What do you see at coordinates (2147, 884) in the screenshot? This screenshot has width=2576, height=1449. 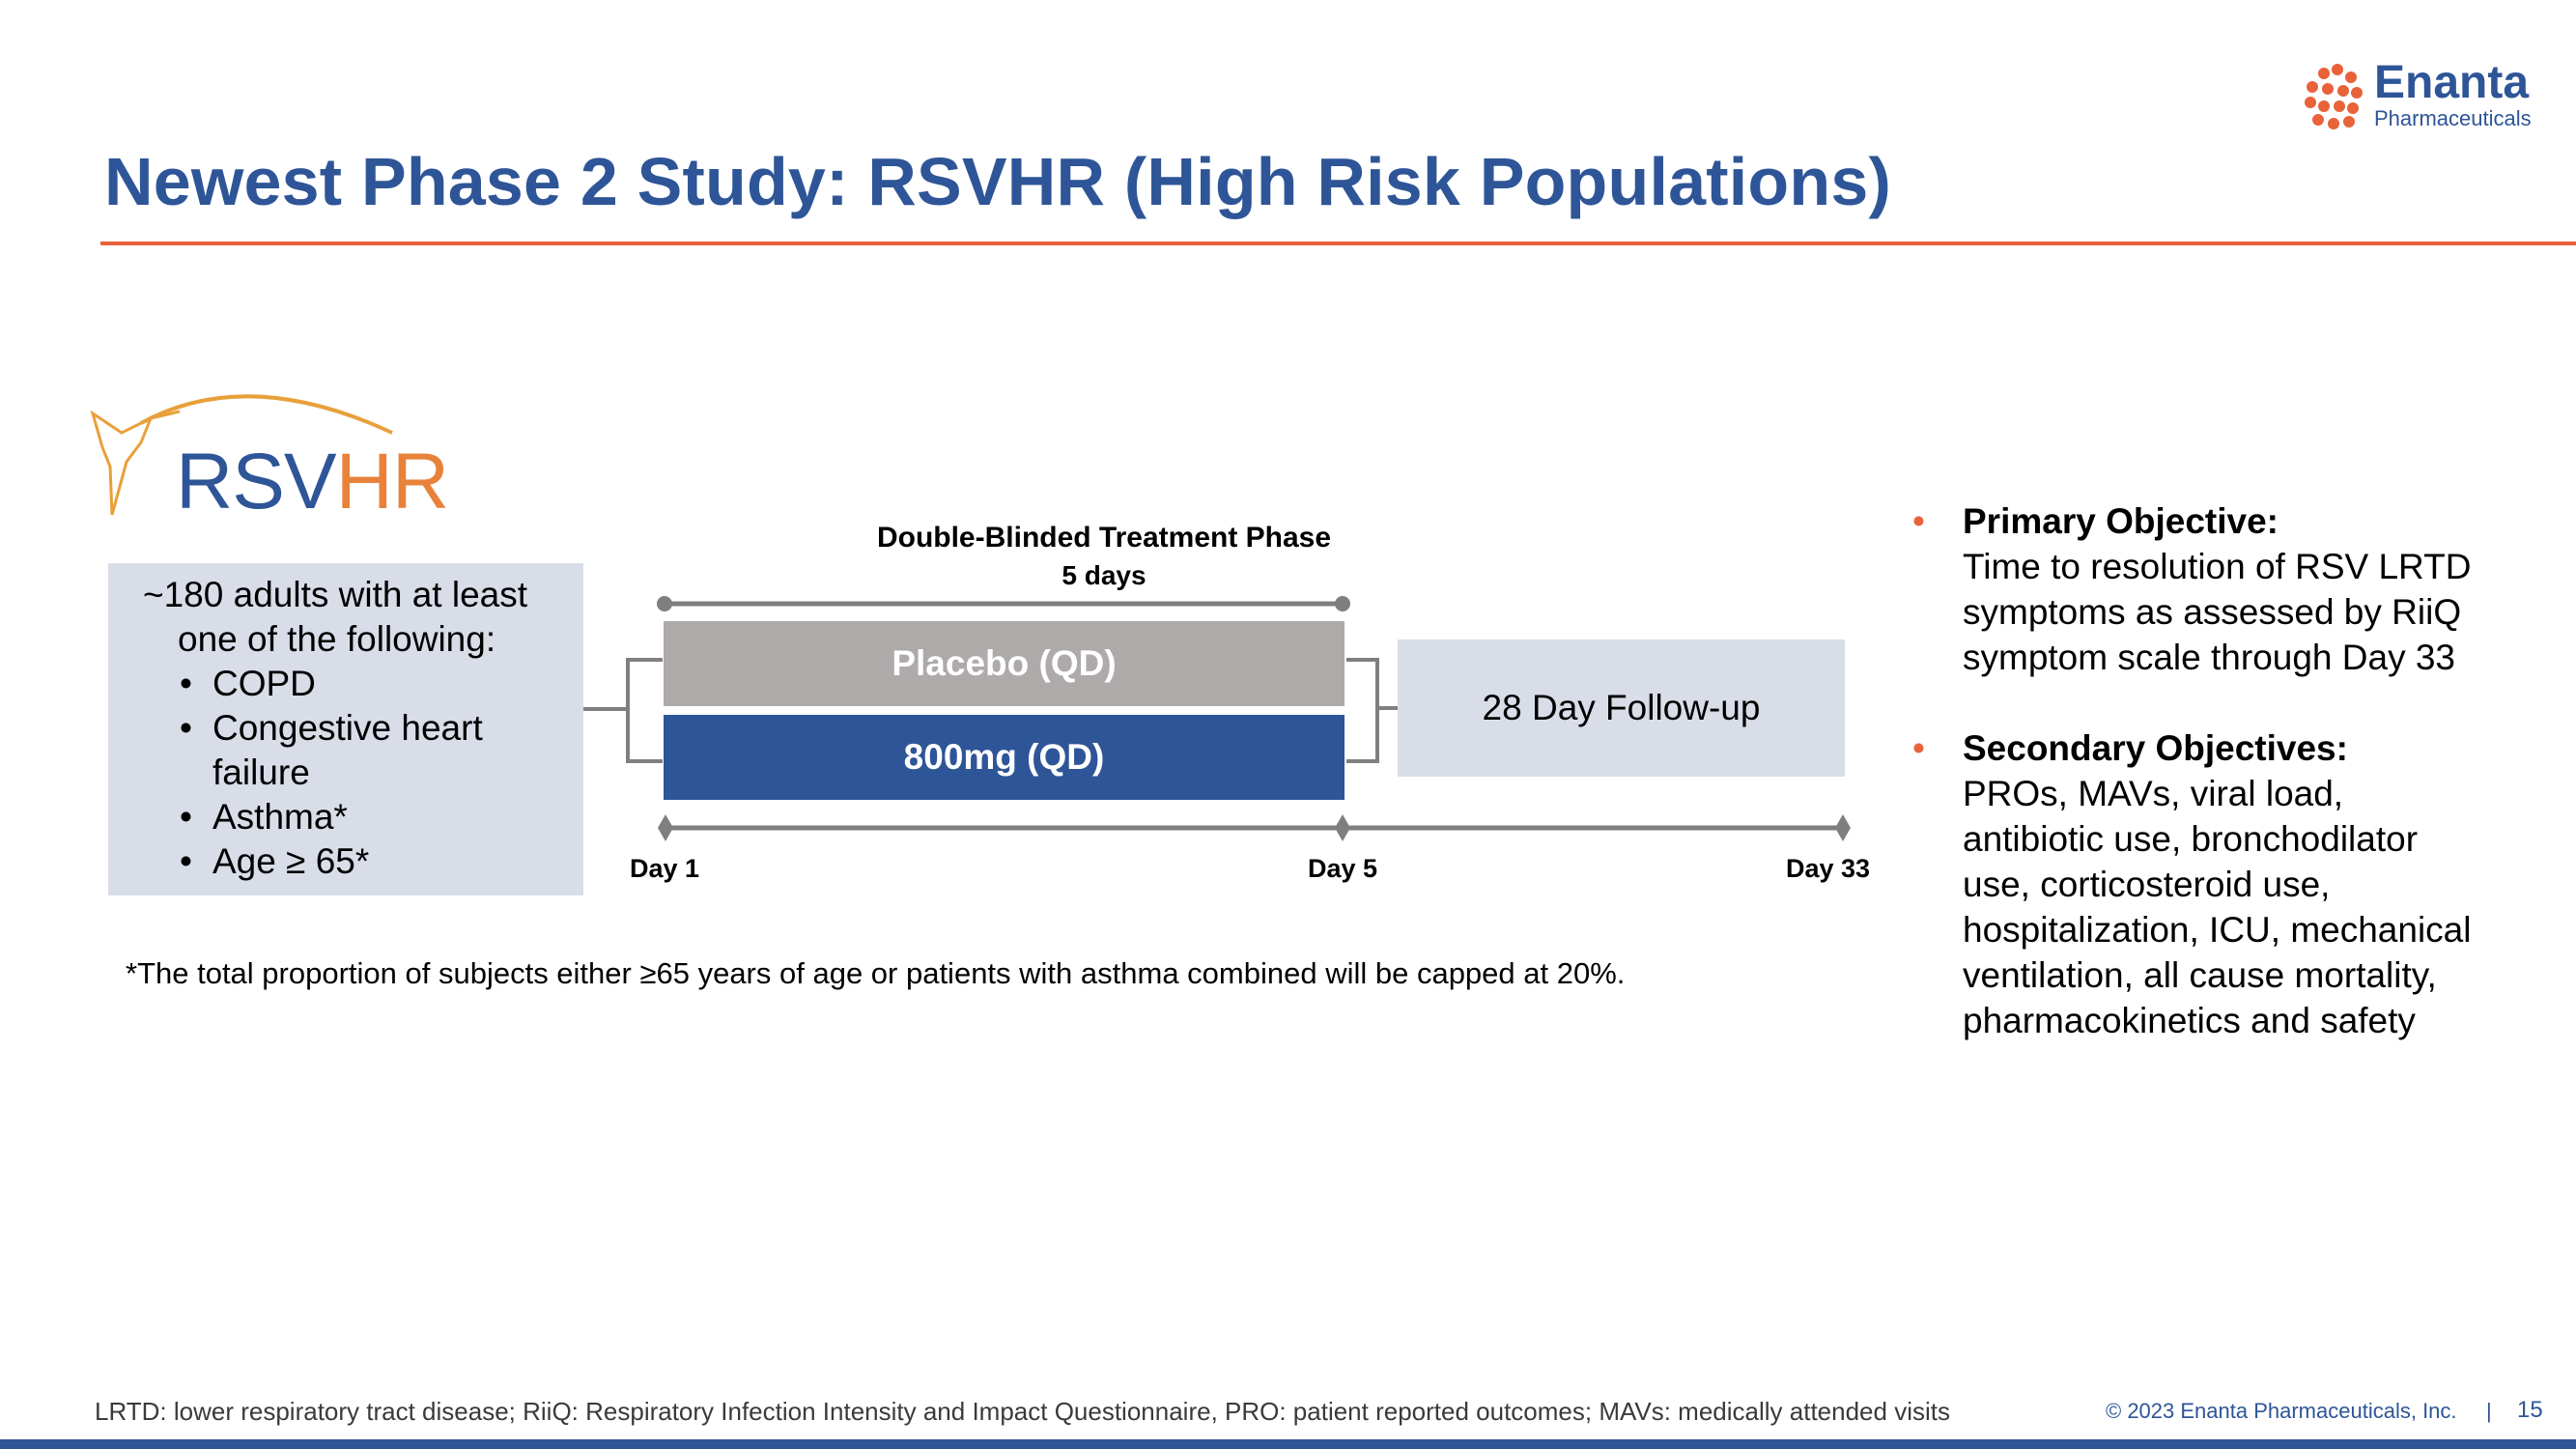 I see `objective-line: use, corticosteroid use,` at bounding box center [2147, 884].